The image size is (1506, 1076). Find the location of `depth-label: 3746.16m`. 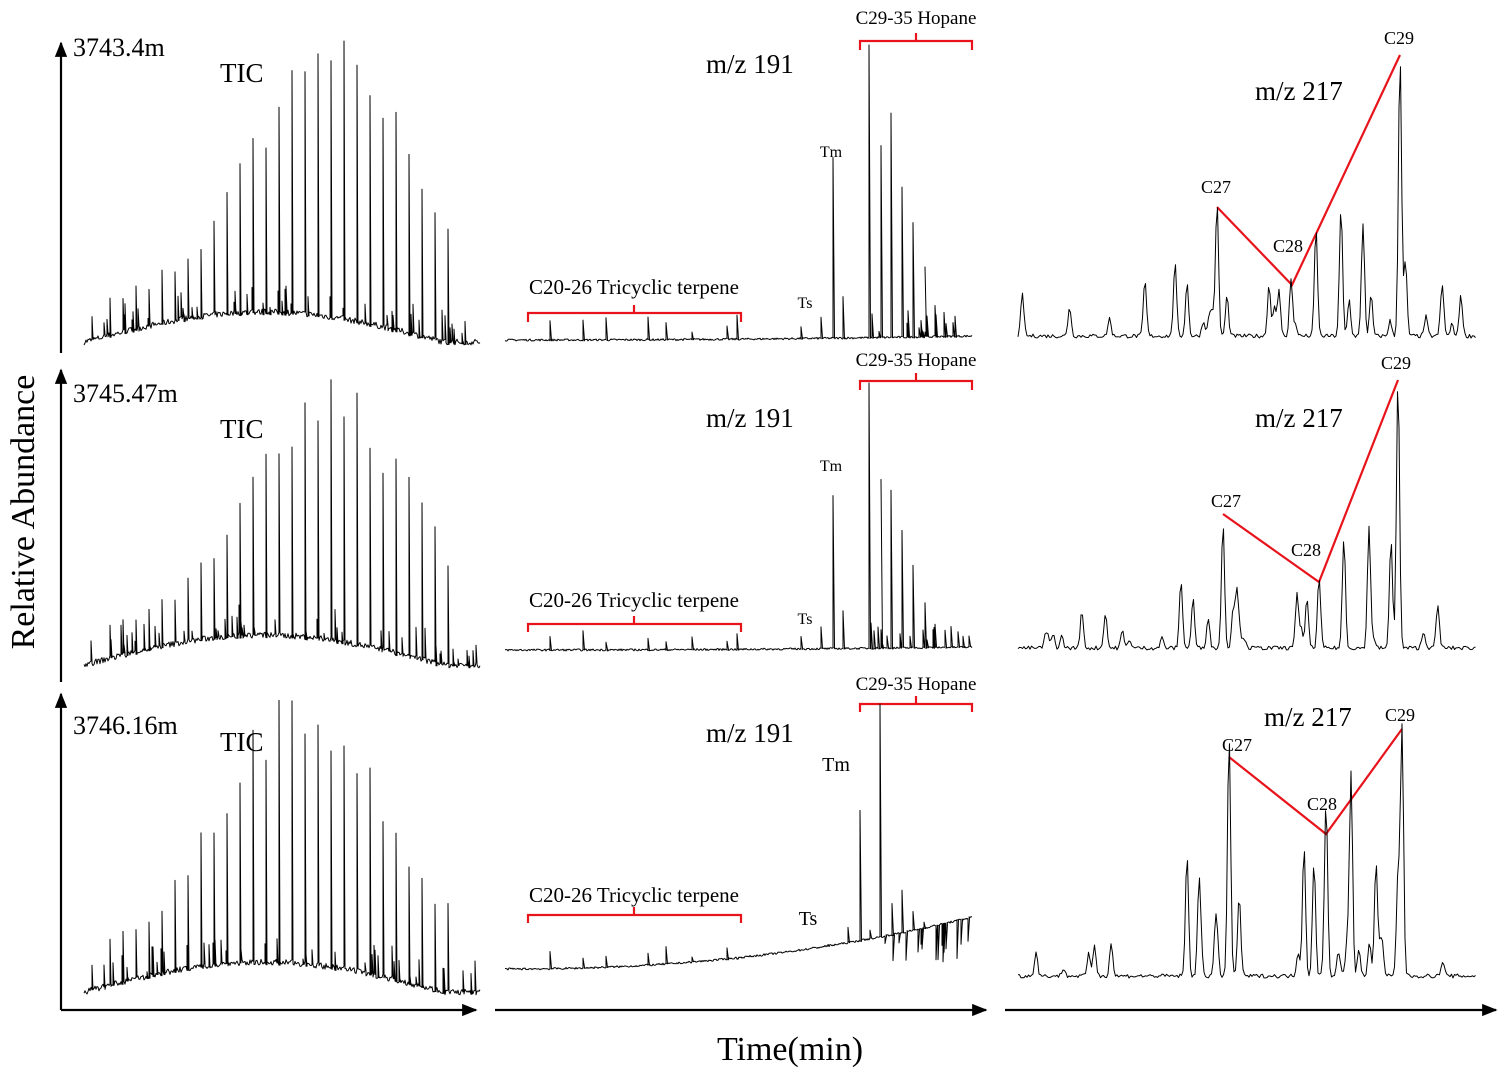

depth-label: 3746.16m is located at coordinates (125, 725).